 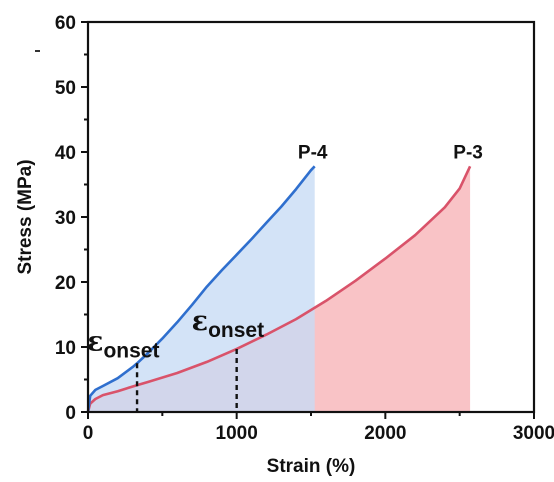 I want to click on x-axis-label: Strain (%), so click(x=311, y=466).